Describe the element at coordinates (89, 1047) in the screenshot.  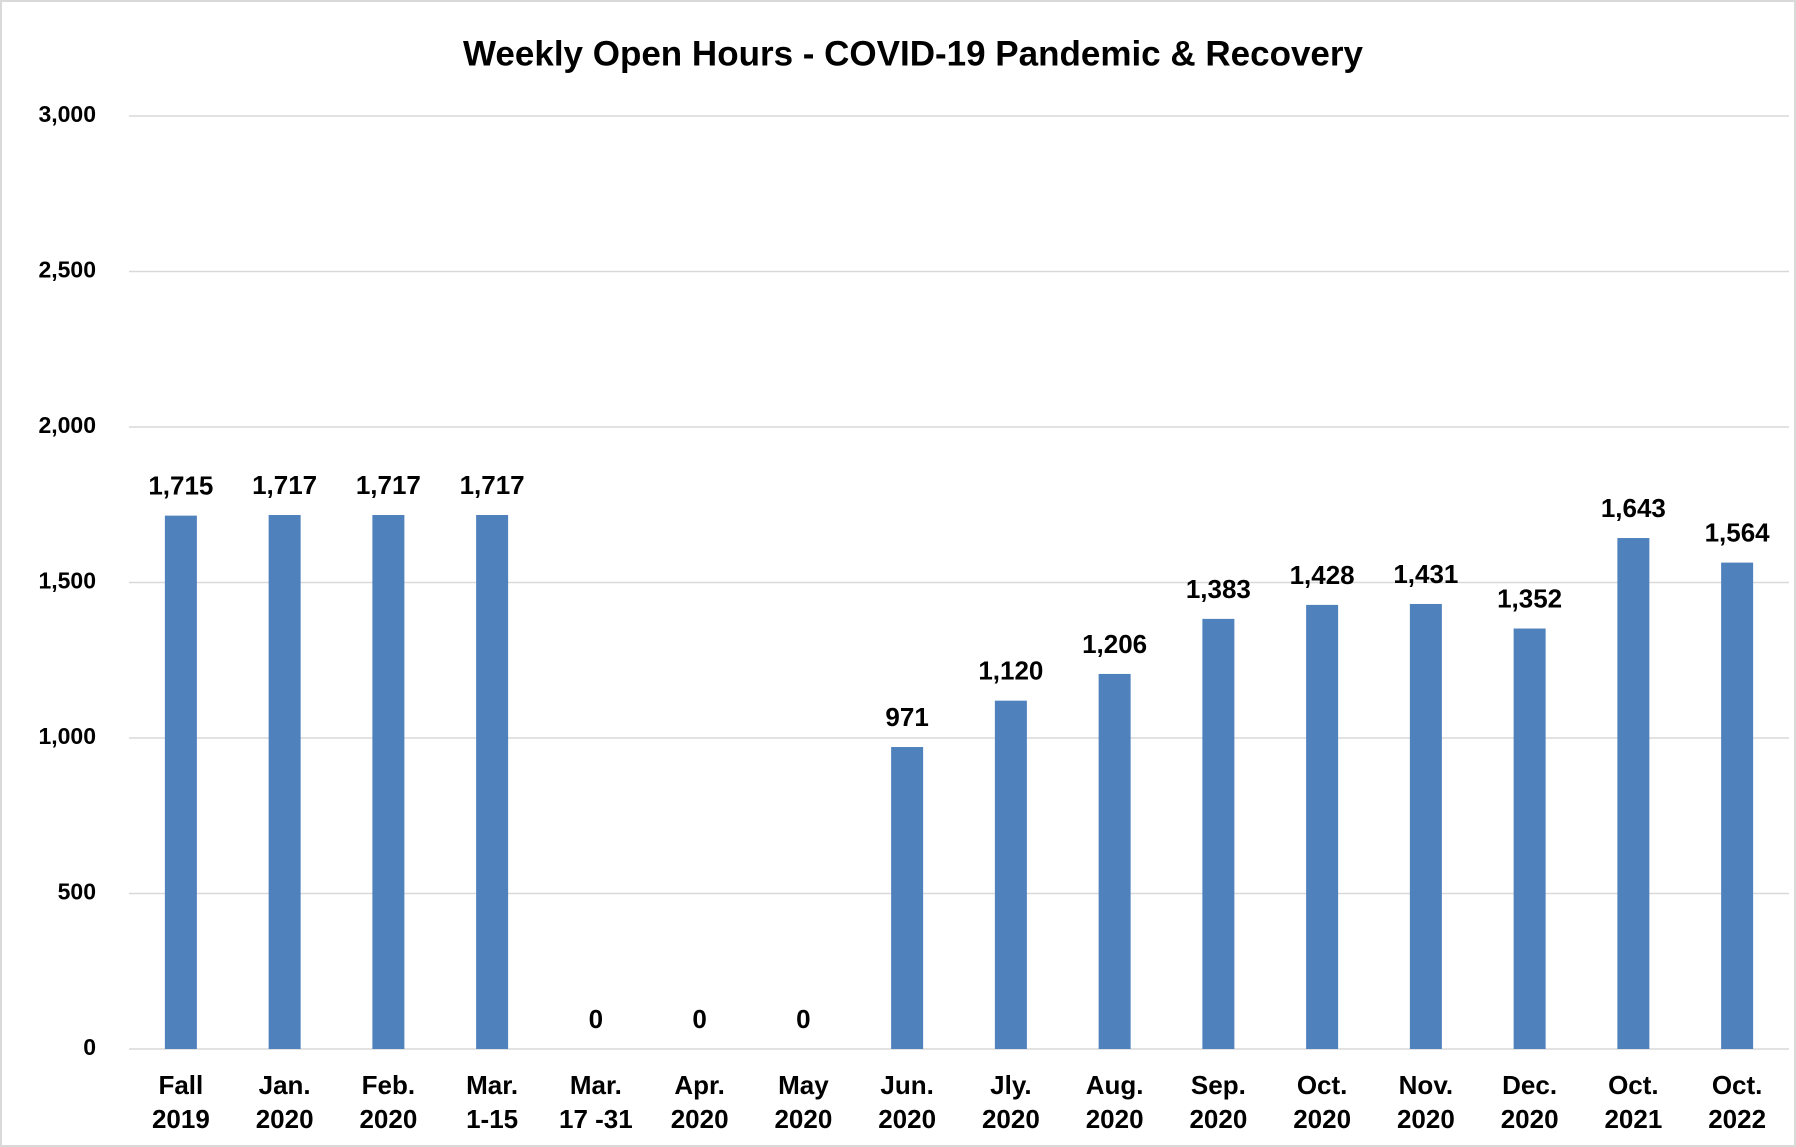
I see `y-tick-label: 0` at that location.